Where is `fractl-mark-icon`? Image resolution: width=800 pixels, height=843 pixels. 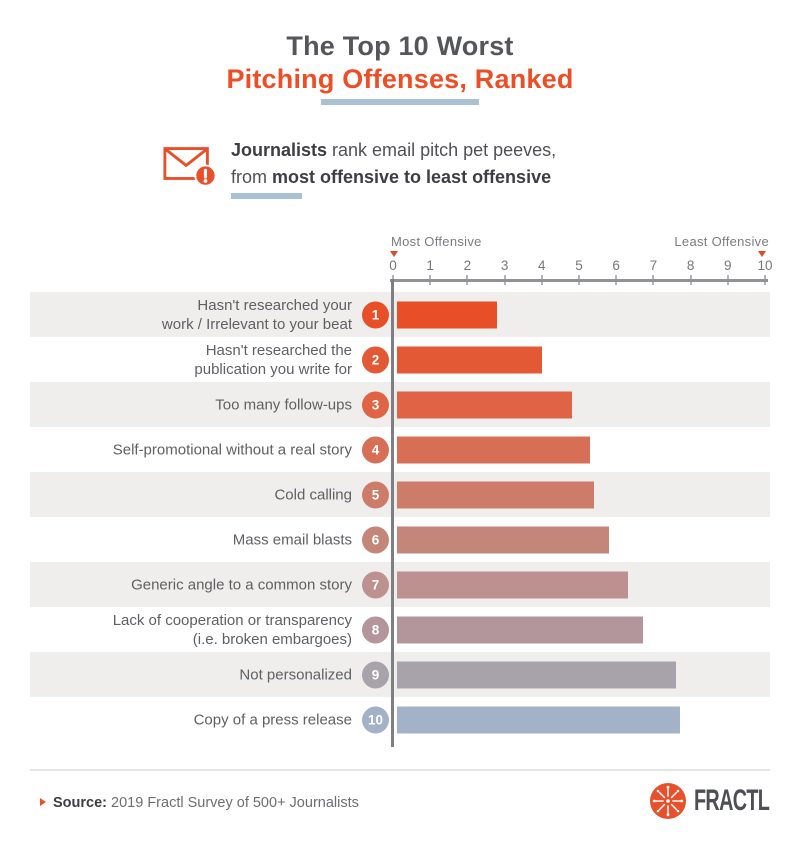
fractl-mark-icon is located at coordinates (668, 801).